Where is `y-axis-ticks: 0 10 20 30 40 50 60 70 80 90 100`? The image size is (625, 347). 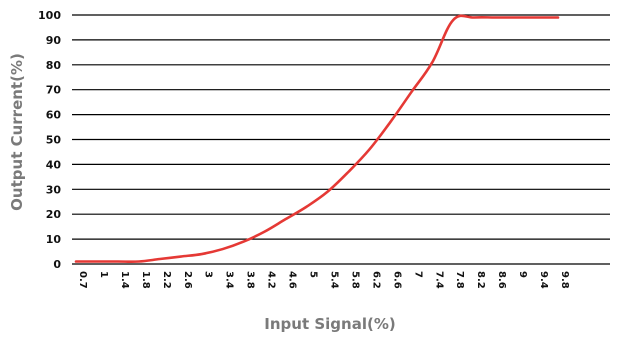
y-axis-ticks: 0 10 20 30 40 50 60 70 80 90 100 is located at coordinates (49, 140).